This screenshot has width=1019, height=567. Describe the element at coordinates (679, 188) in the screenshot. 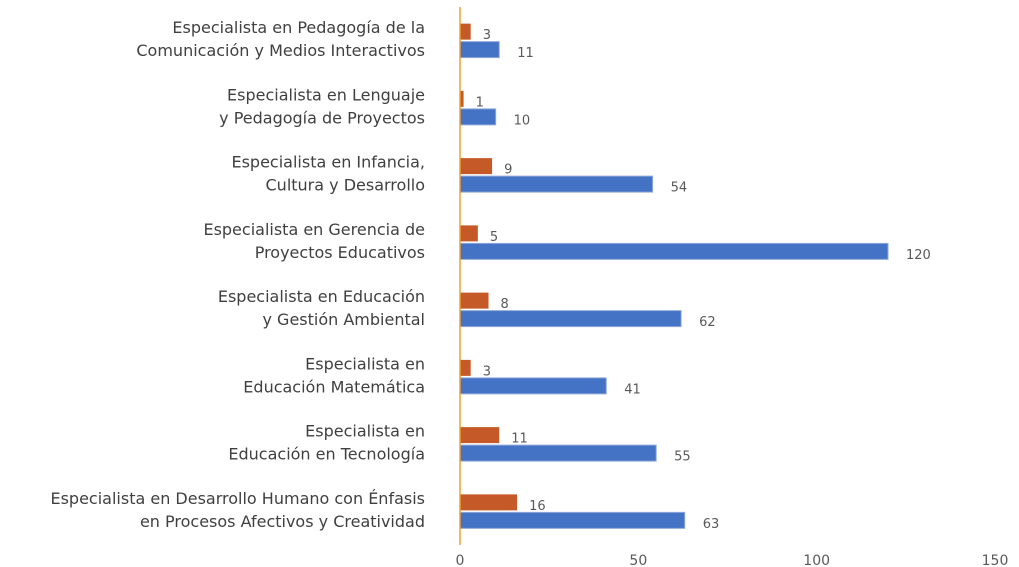

I see `value-label: 54` at that location.